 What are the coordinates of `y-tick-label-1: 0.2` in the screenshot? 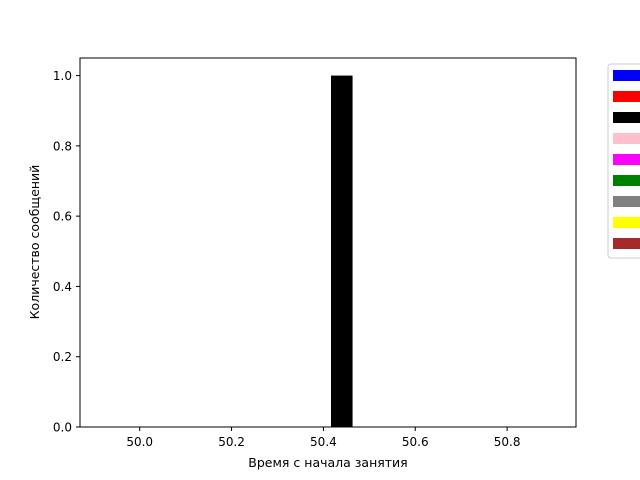 It's located at (62, 357).